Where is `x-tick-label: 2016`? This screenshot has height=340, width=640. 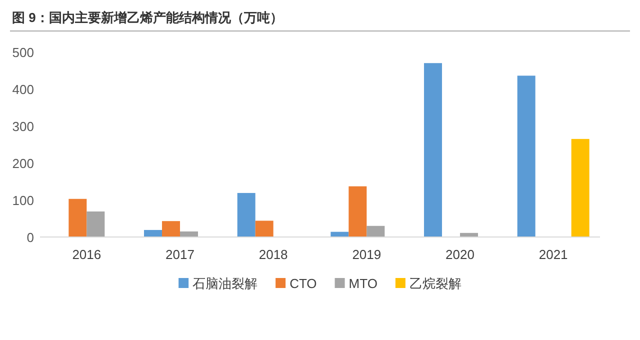
x-tick-label: 2016 is located at coordinates (87, 254).